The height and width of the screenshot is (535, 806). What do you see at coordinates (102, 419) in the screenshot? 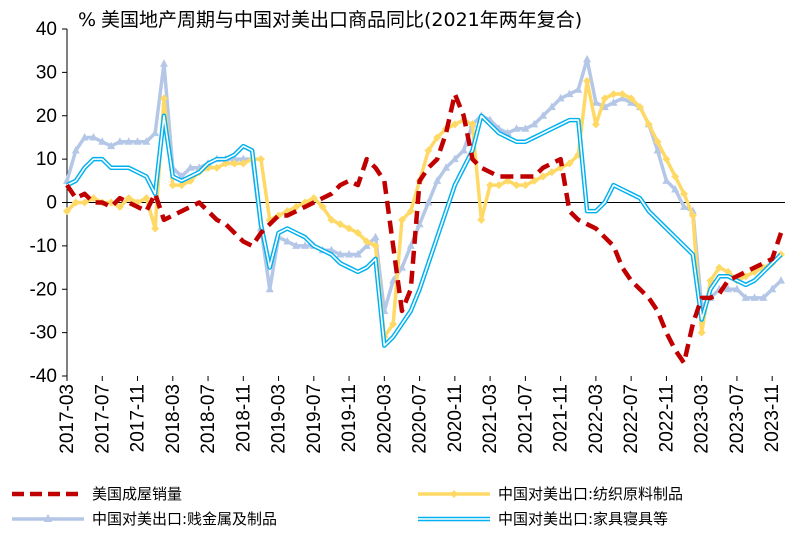
I see `x-tick-label: 2017-07` at bounding box center [102, 419].